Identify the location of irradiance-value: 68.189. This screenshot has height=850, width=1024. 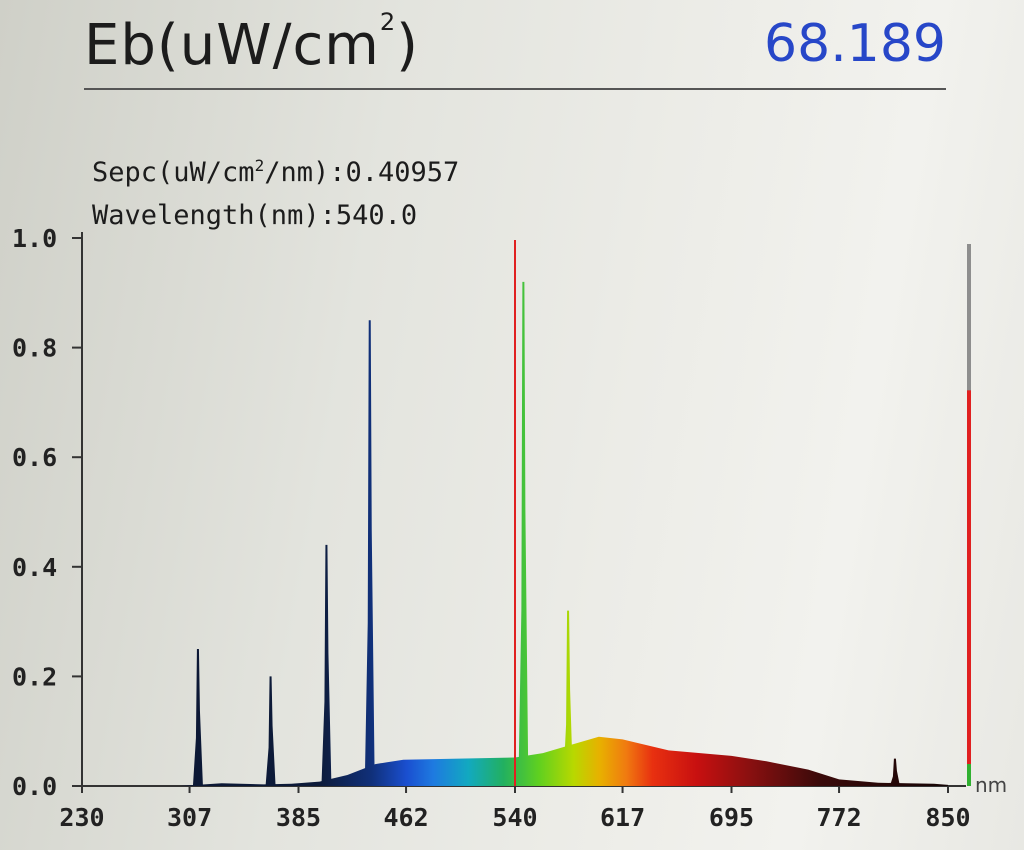
(855, 44).